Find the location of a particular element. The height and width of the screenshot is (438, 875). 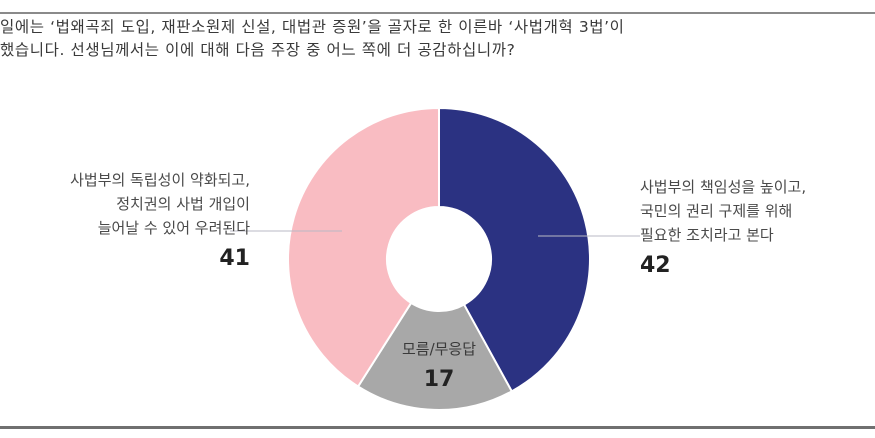

label-support-value: 42 is located at coordinates (655, 265).